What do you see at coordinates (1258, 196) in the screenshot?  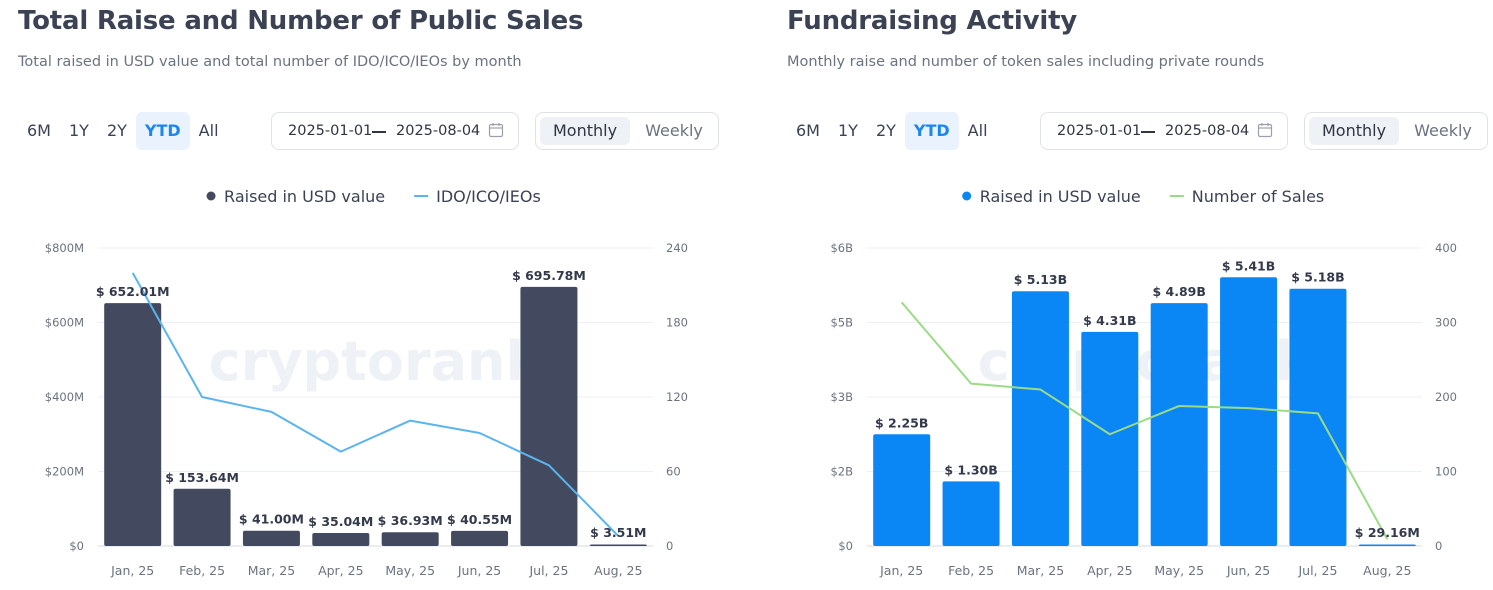 I see `legend-label: Number of Sales` at bounding box center [1258, 196].